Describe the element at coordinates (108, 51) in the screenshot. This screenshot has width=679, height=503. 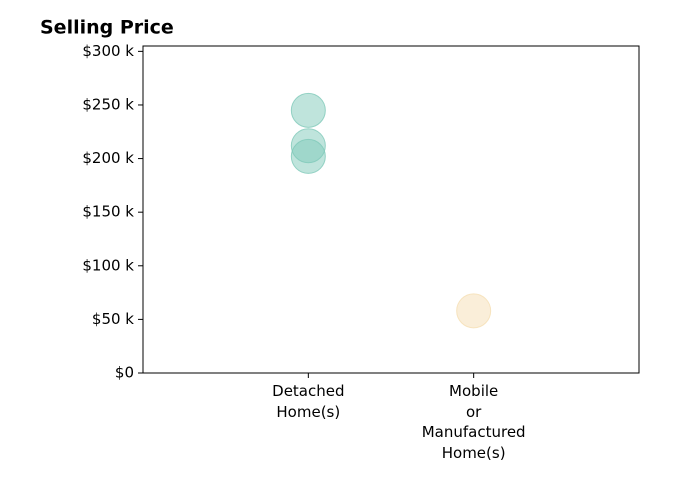
I see `y-tick-label: $300 k` at that location.